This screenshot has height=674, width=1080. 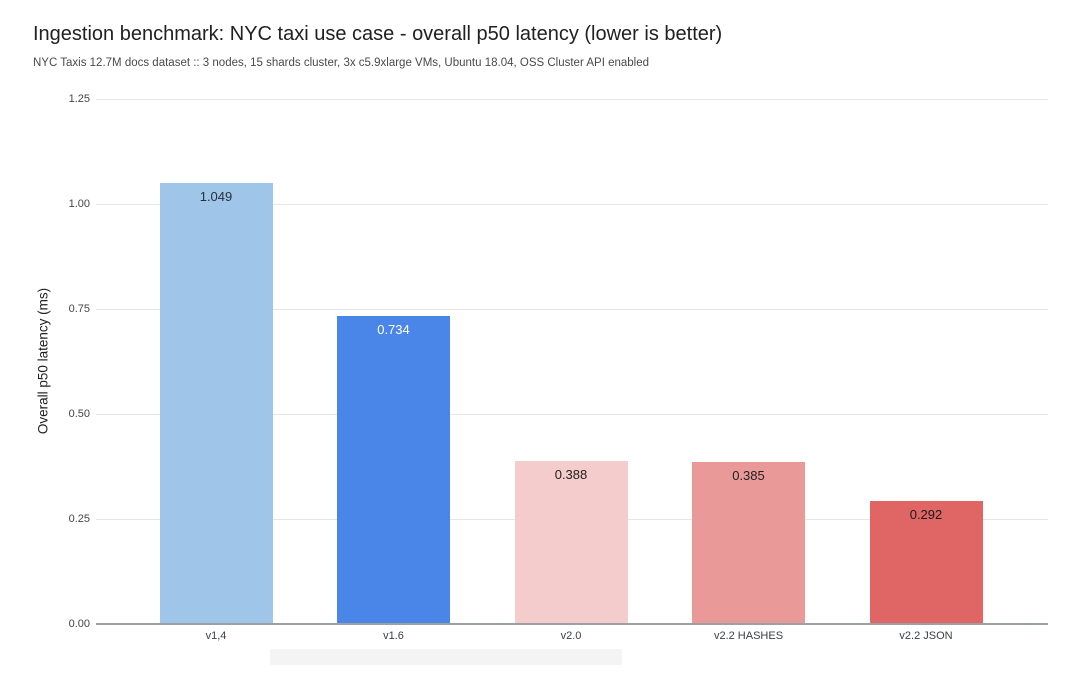 What do you see at coordinates (571, 542) in the screenshot?
I see `bar-v2-0: 0.388` at bounding box center [571, 542].